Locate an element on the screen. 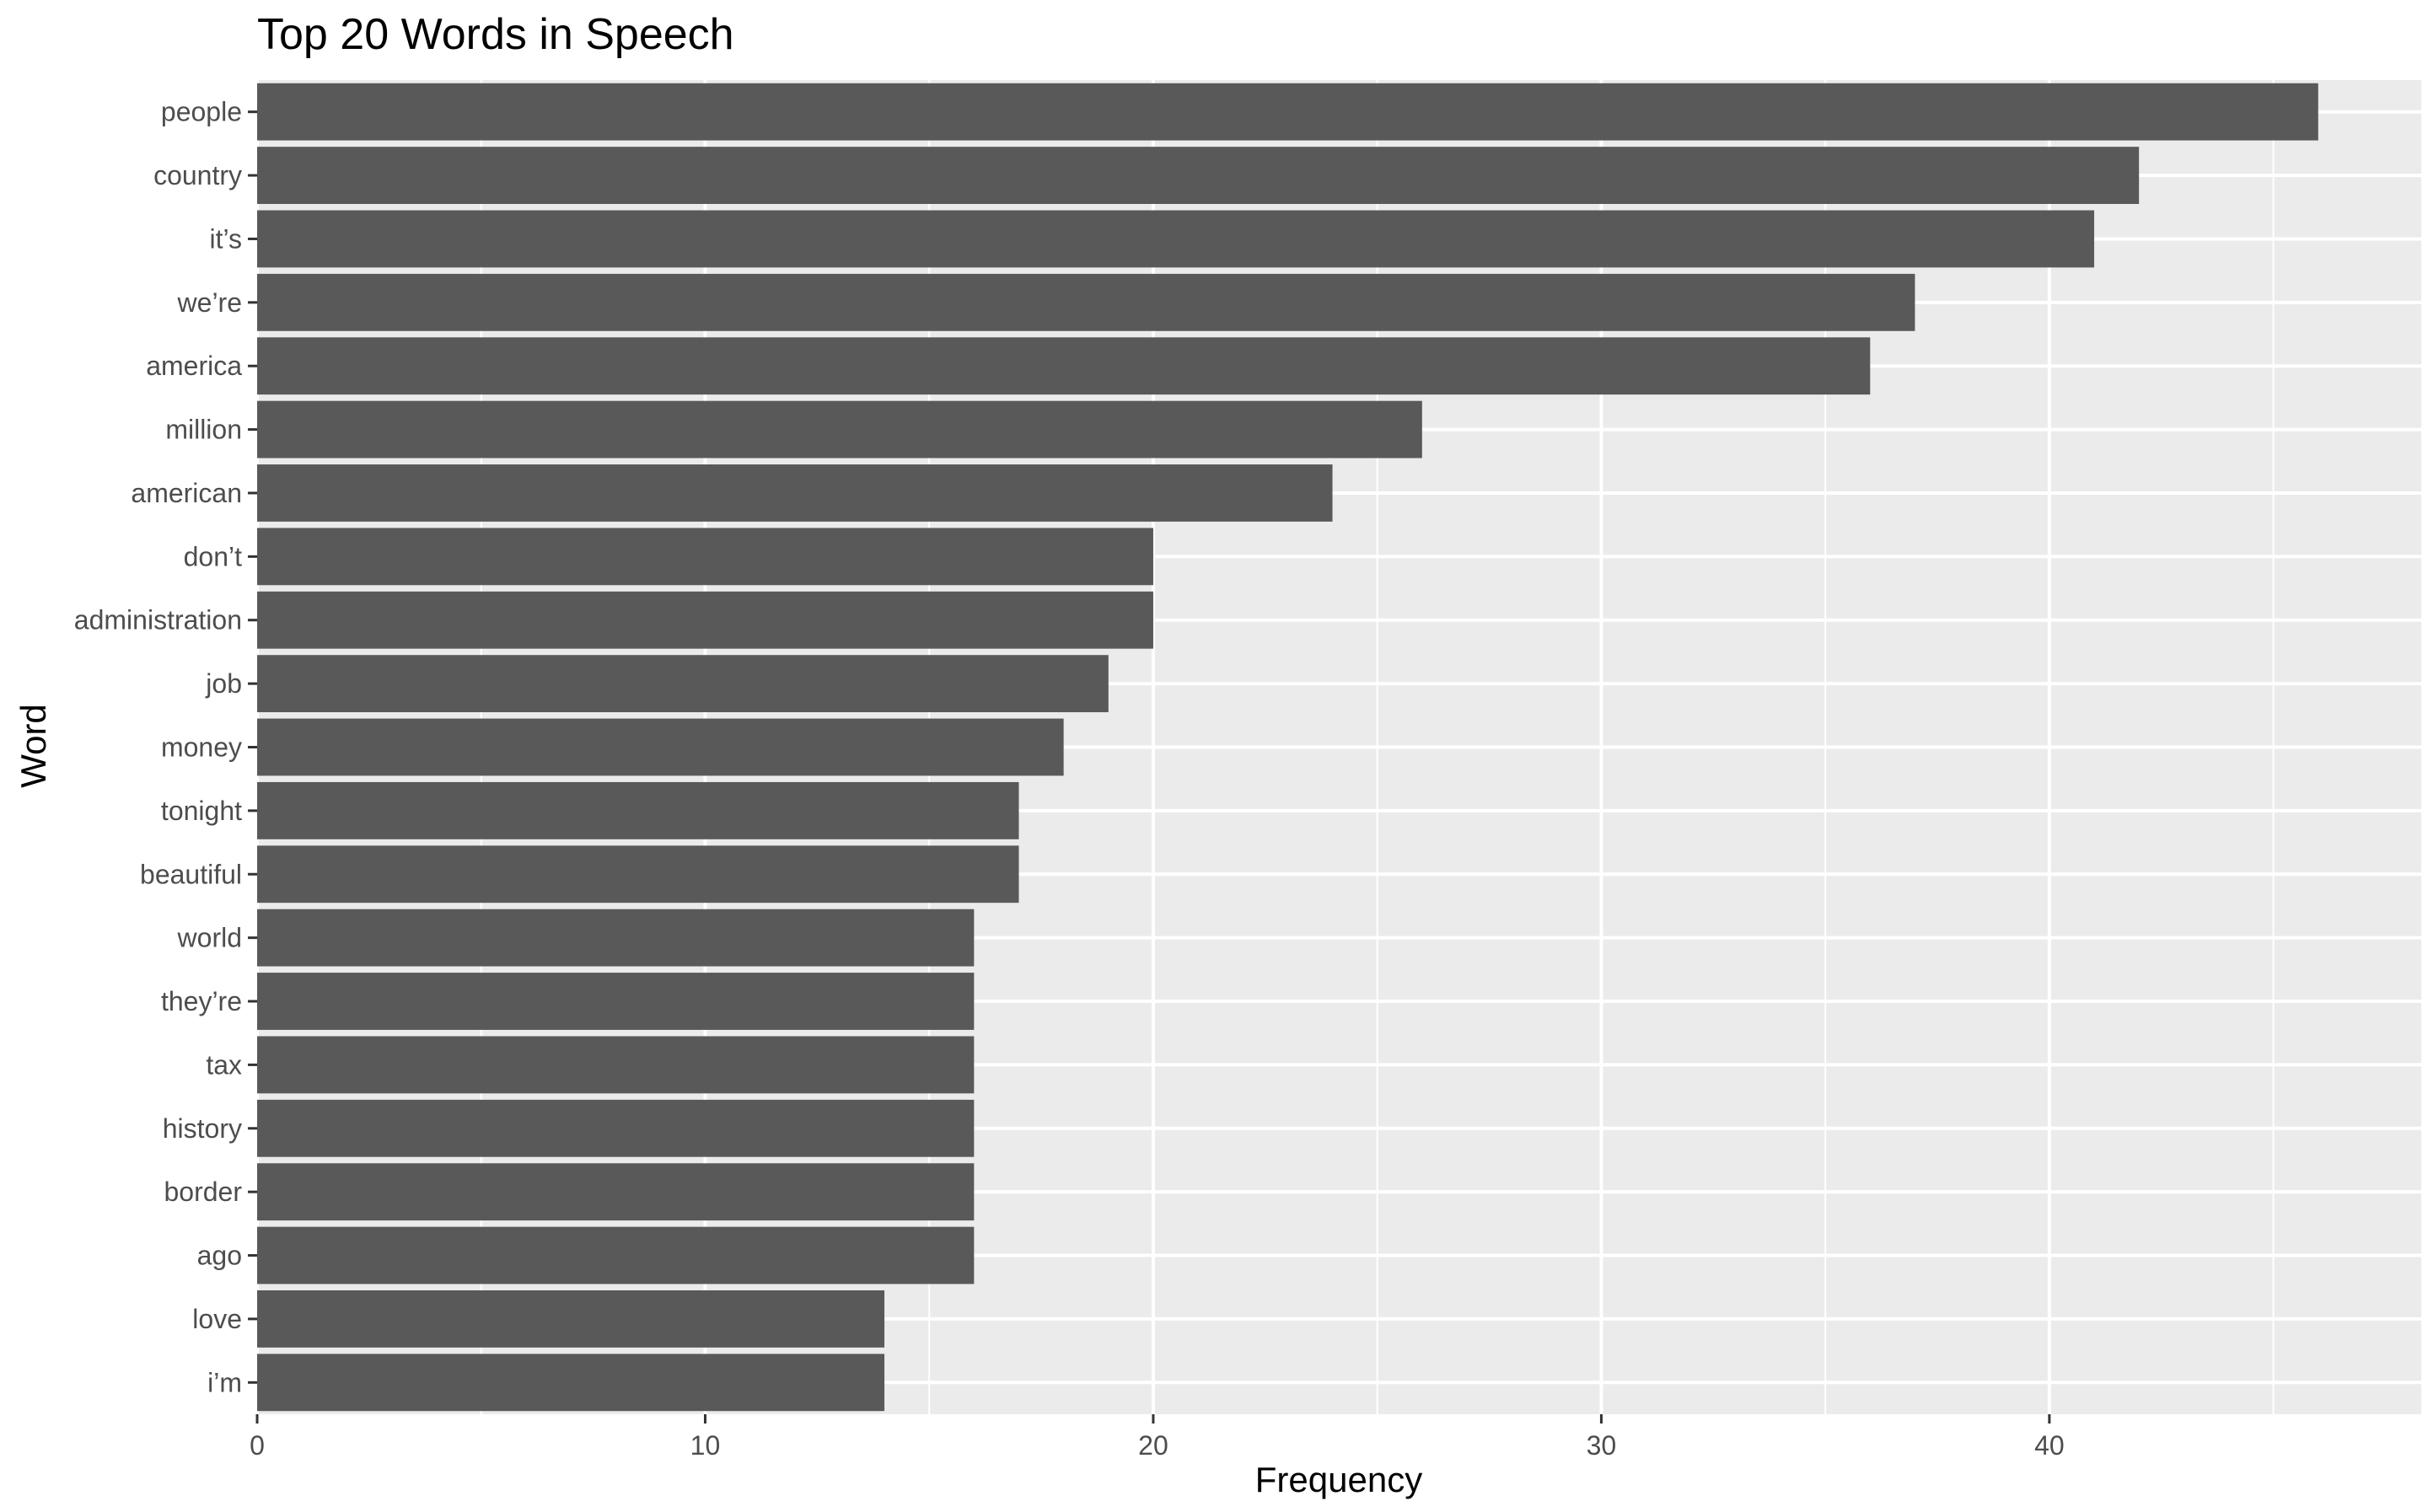 Image resolution: width=2428 pixels, height=1512 pixels. y-tick-label: million is located at coordinates (203, 430).